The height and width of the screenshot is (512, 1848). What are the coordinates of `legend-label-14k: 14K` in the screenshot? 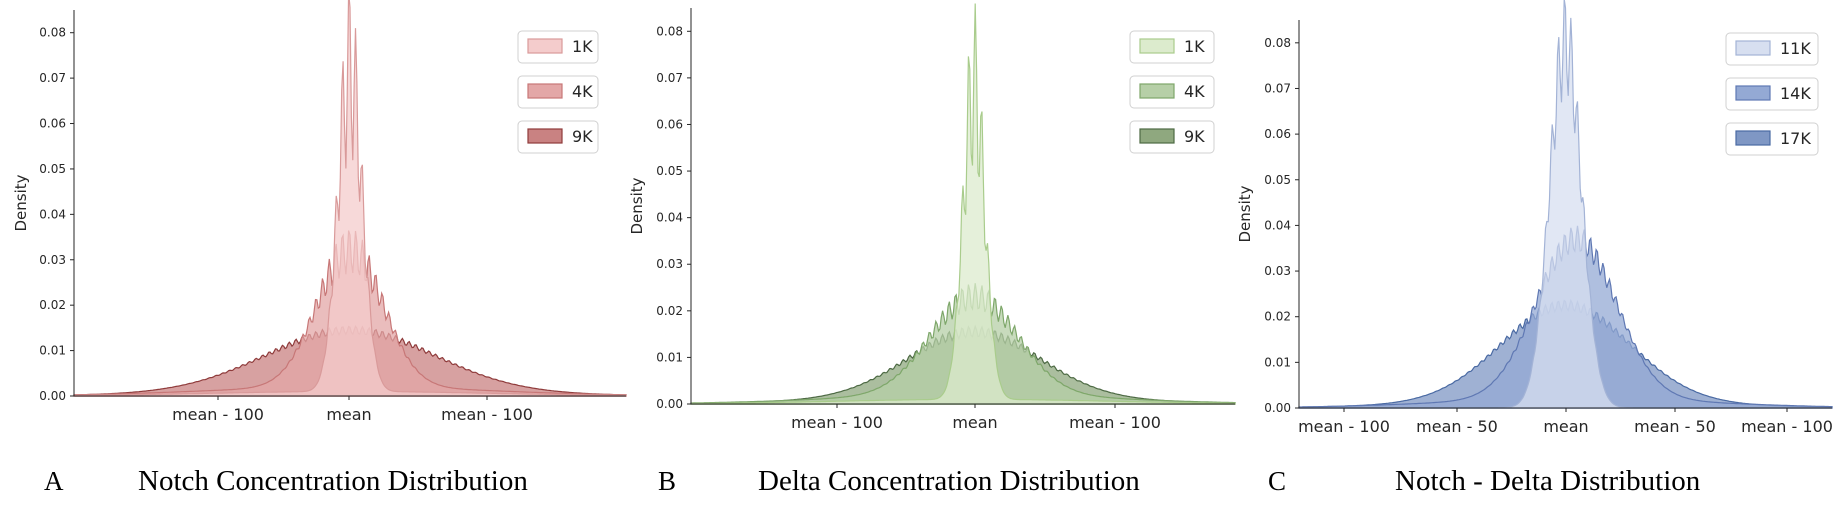 It's located at (1795, 93).